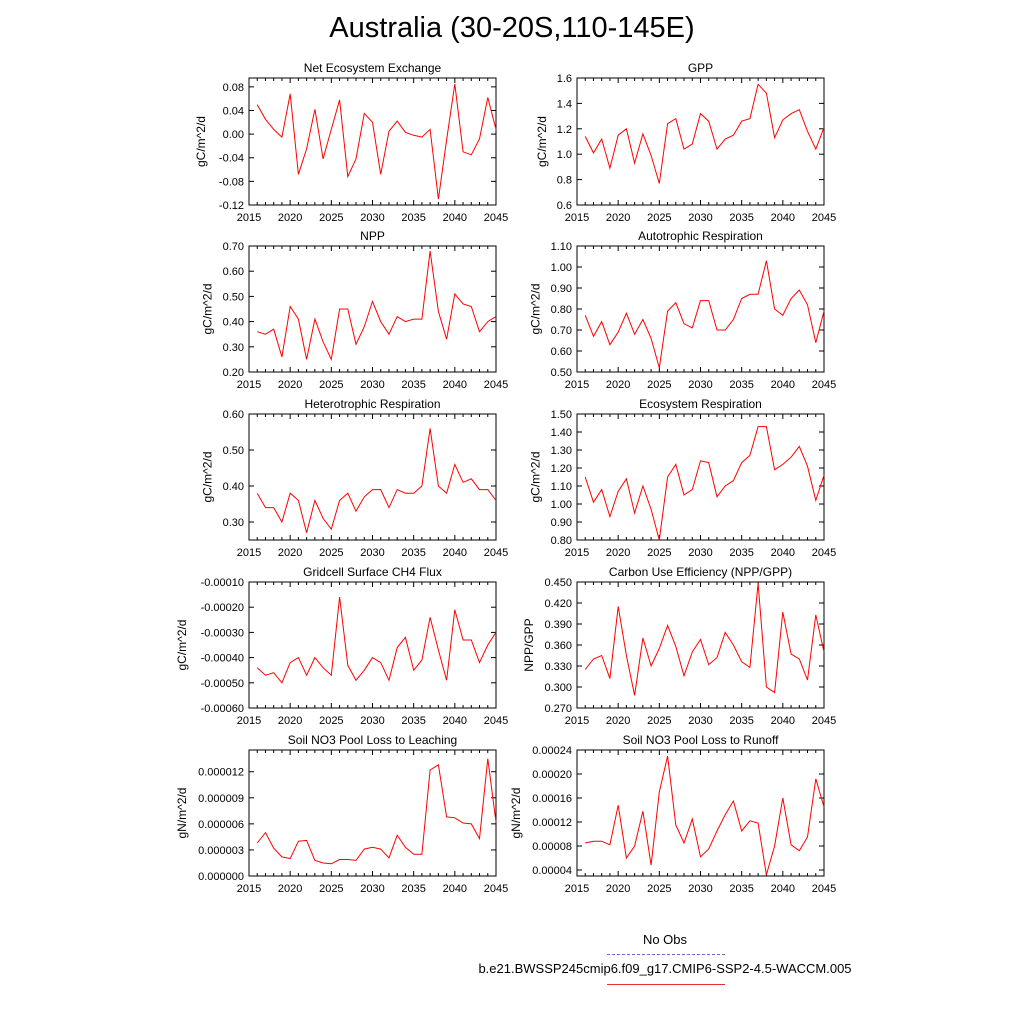  Describe the element at coordinates (233, 323) in the screenshot. I see `y-tick-label: 0.40` at that location.